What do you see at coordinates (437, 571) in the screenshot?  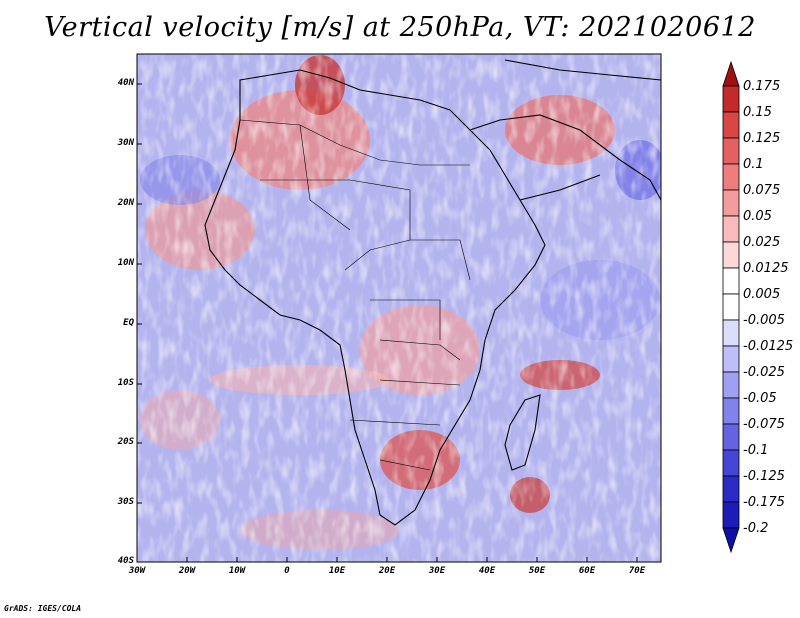 I see `lon-label: 30E` at bounding box center [437, 571].